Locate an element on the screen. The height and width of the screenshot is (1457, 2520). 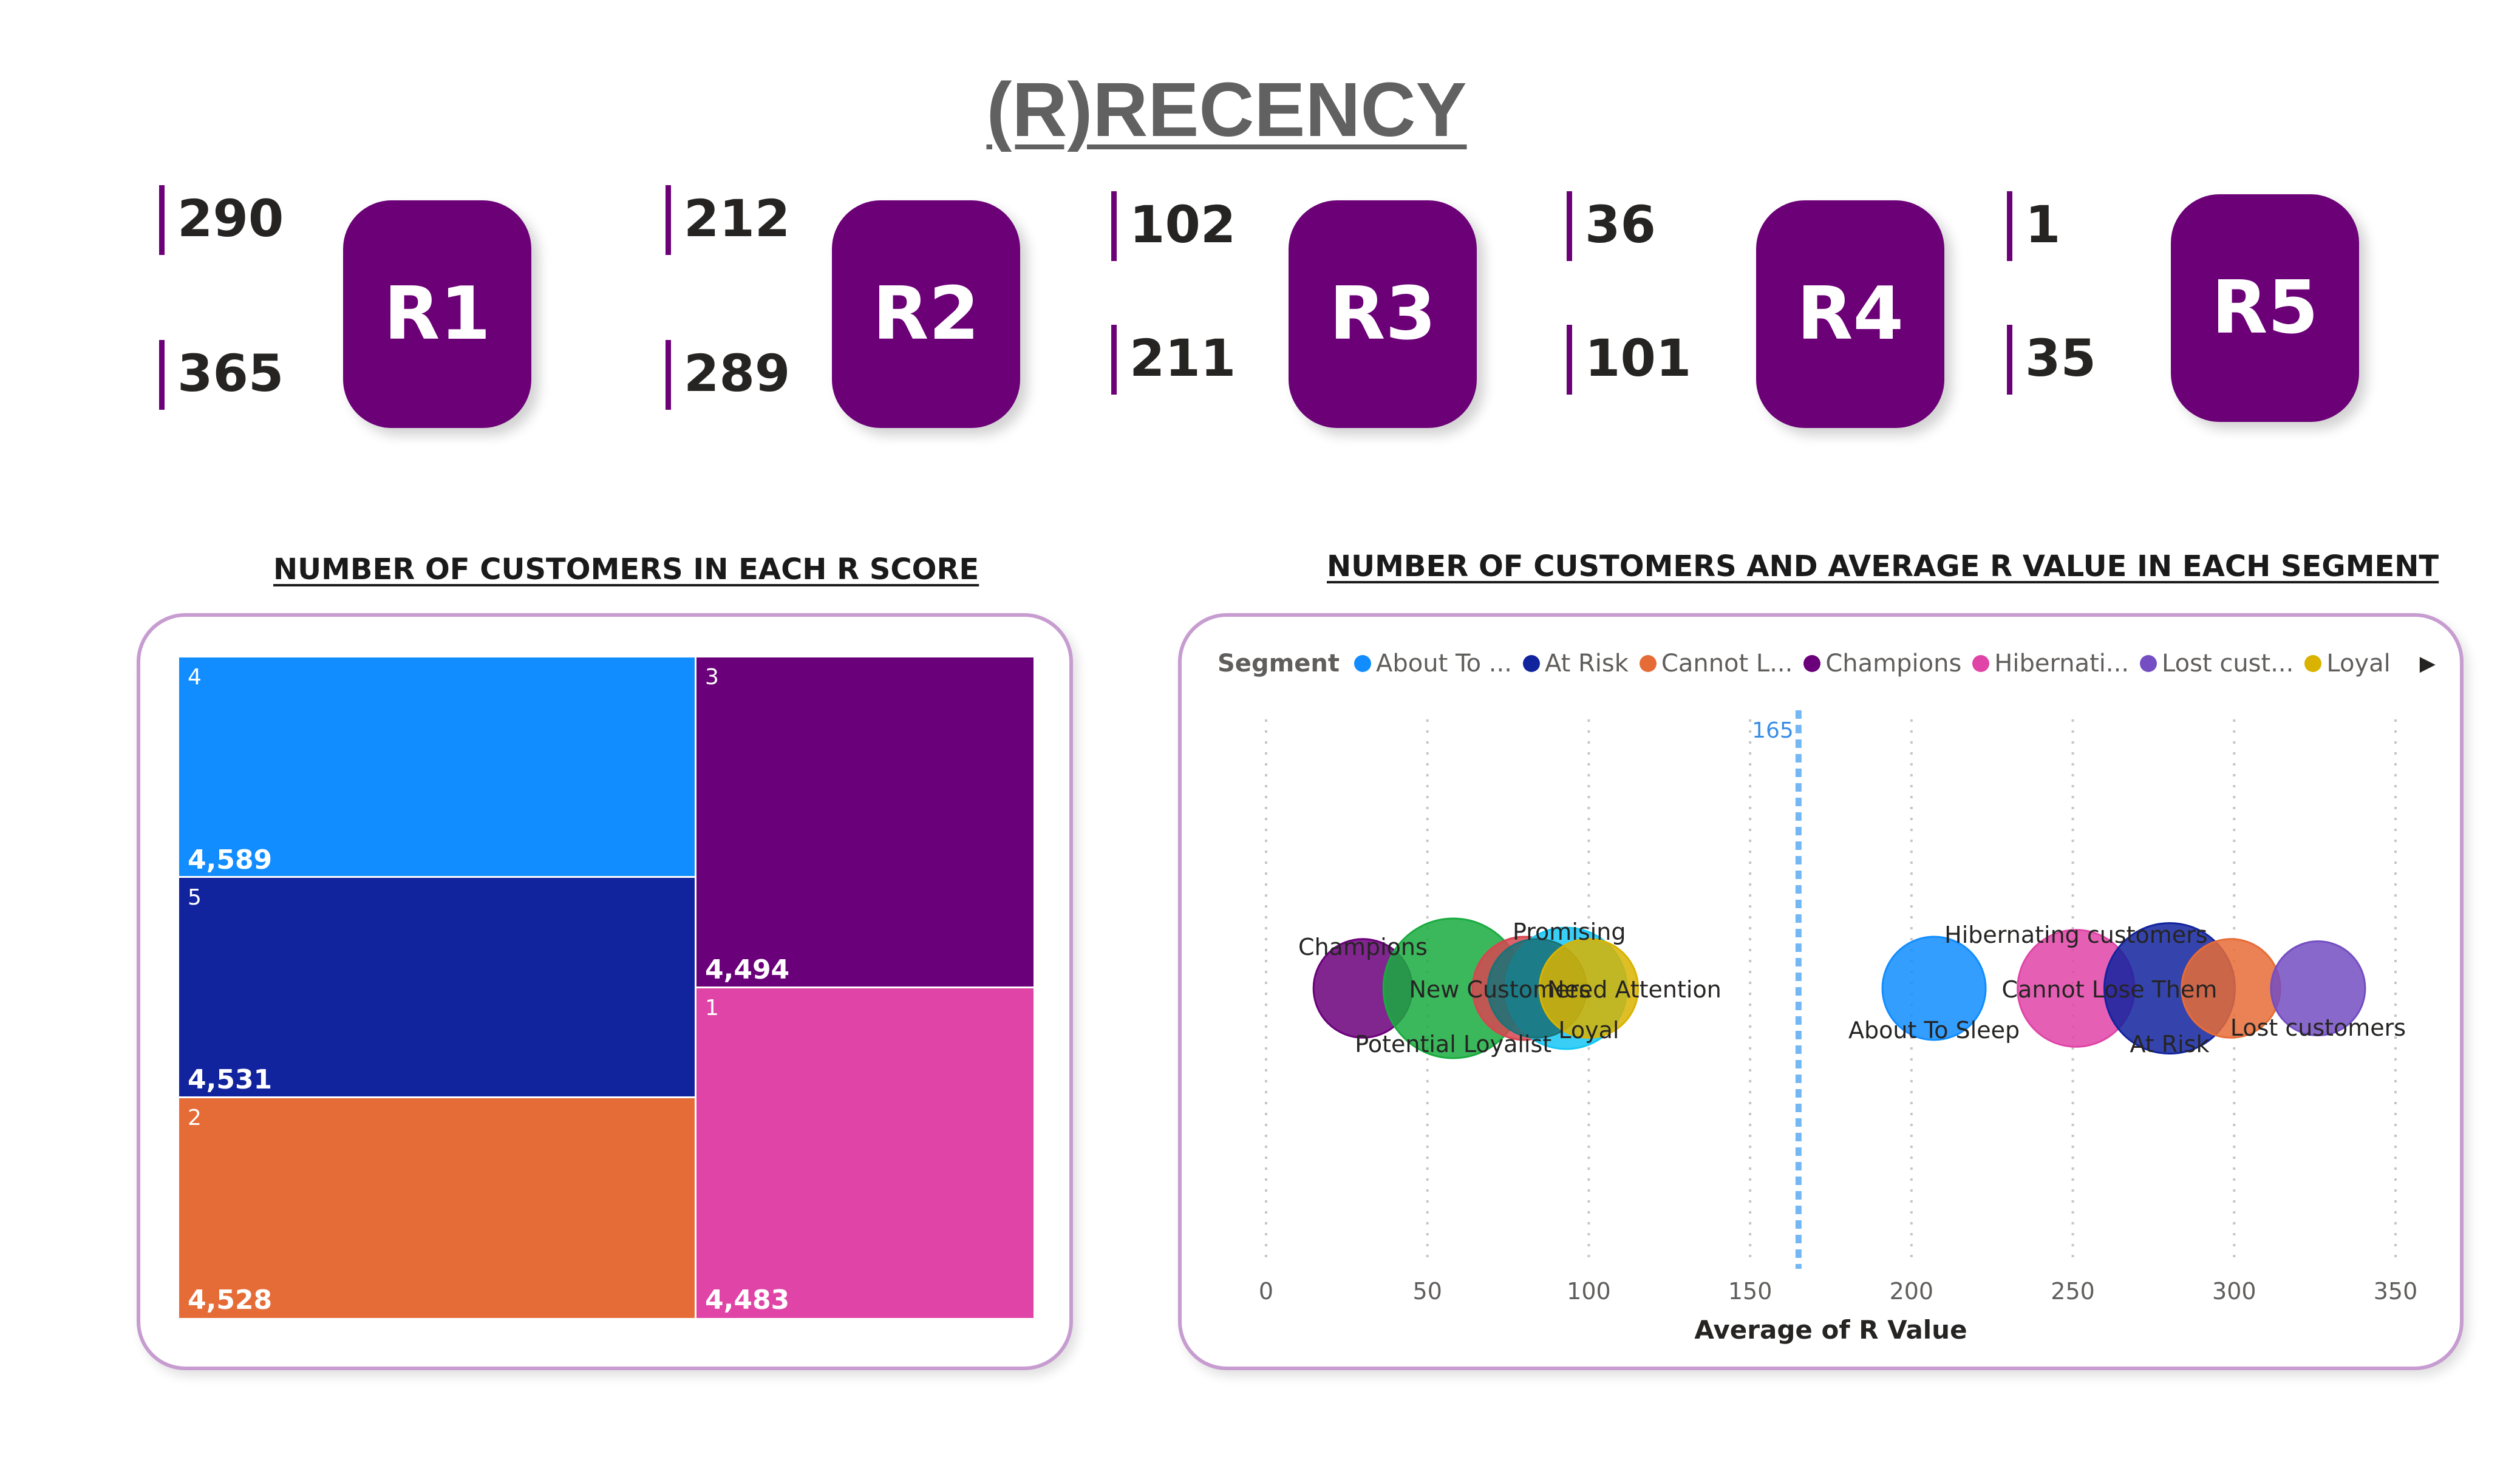
bubble-label: Cannot Lose Them is located at coordinates (2110, 989).